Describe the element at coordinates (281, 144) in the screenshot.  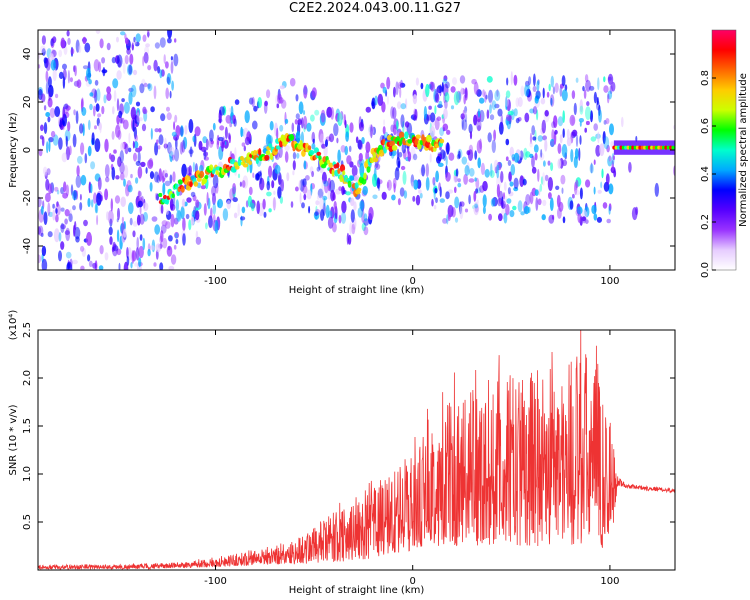
I see `spectrogram-ridge-point` at that location.